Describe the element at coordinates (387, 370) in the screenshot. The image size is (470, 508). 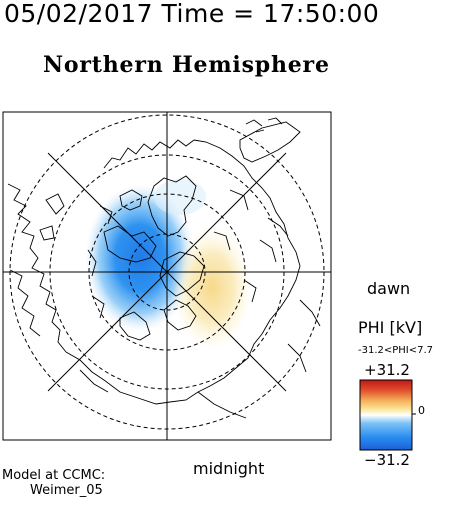
I see `colorbar-max-label: +31.2` at that location.